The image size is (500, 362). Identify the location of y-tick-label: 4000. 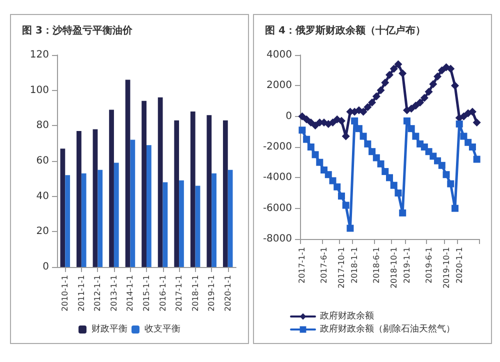
(279, 55).